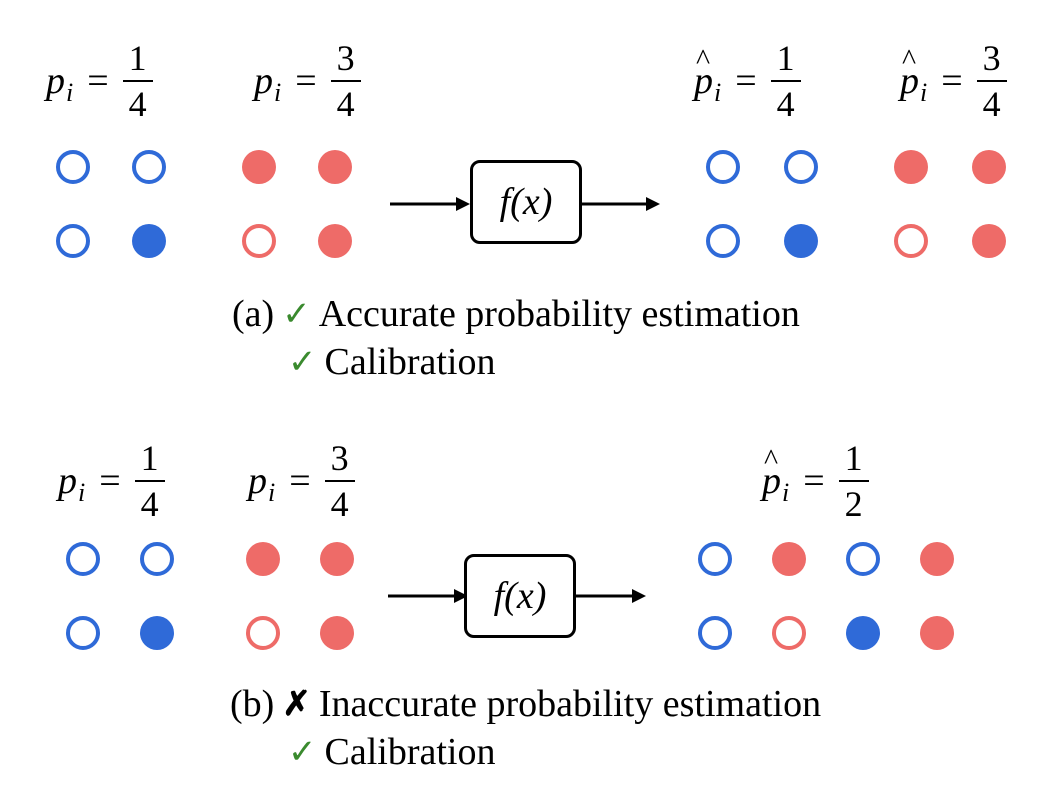 This screenshot has height=796, width=1056. Describe the element at coordinates (263, 633) in the screenshot. I see `dot-b2-open` at that location.